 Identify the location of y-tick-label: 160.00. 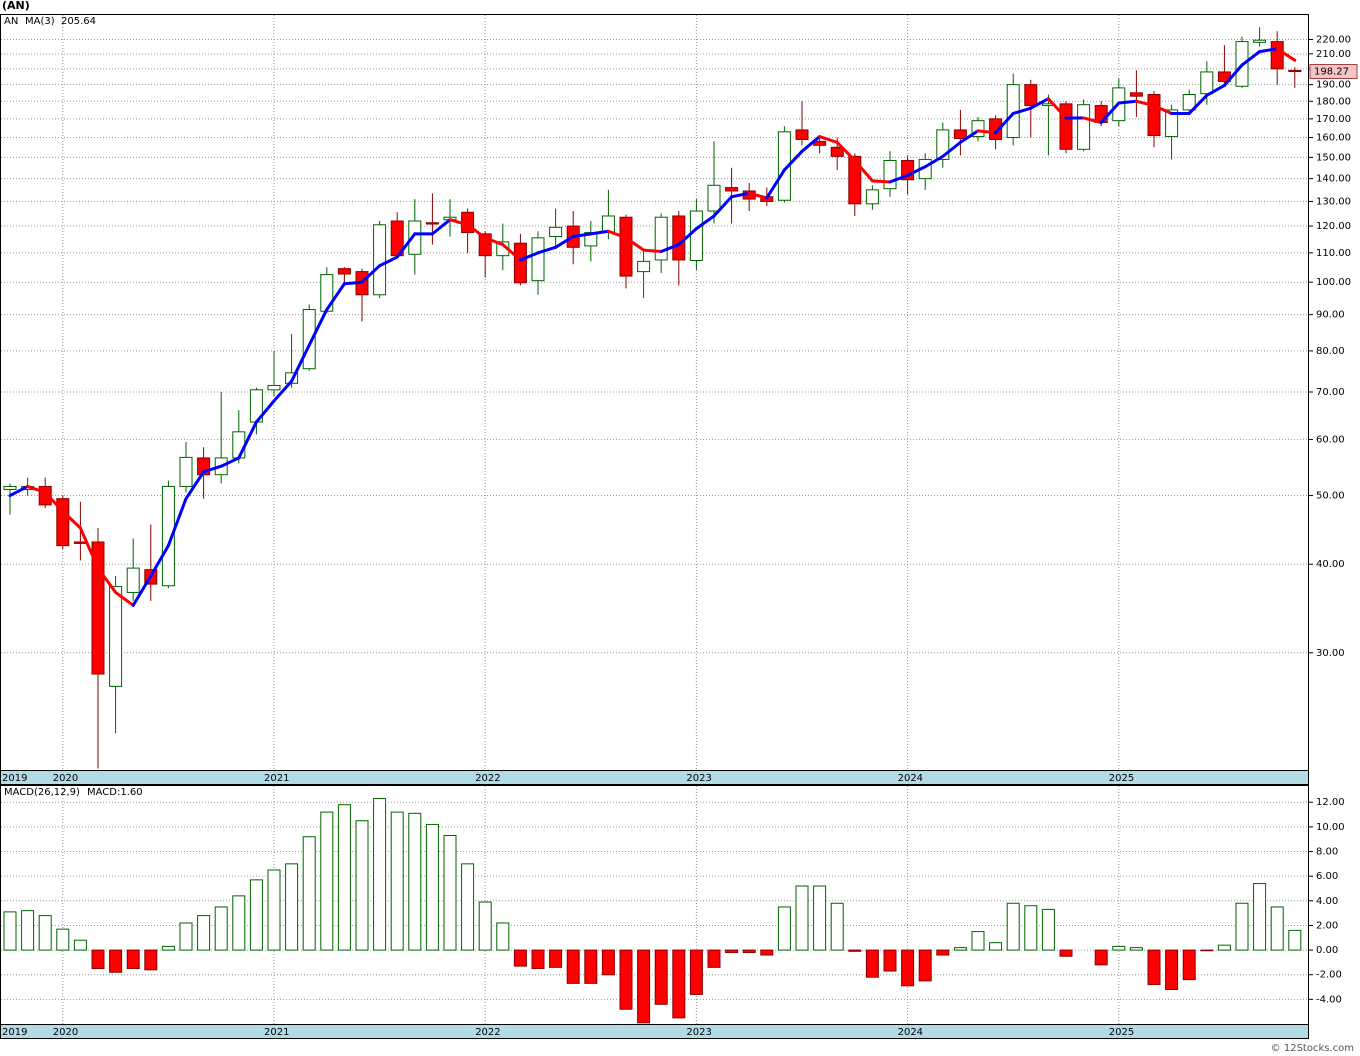
(1333, 138).